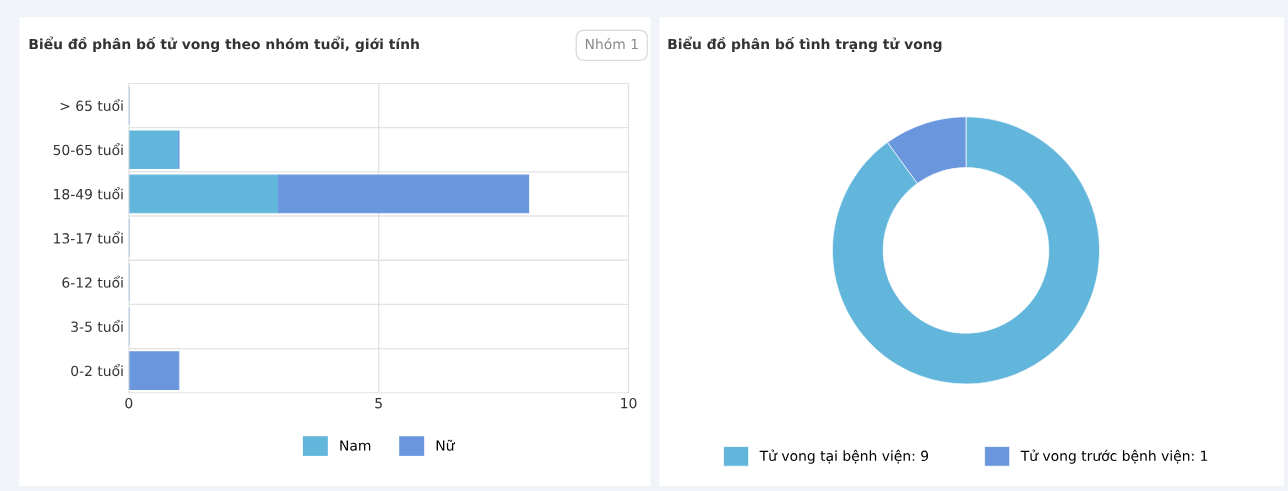 Image resolution: width=1288 pixels, height=491 pixels. I want to click on y-tick-label: 6-12 tuổi, so click(92, 281).